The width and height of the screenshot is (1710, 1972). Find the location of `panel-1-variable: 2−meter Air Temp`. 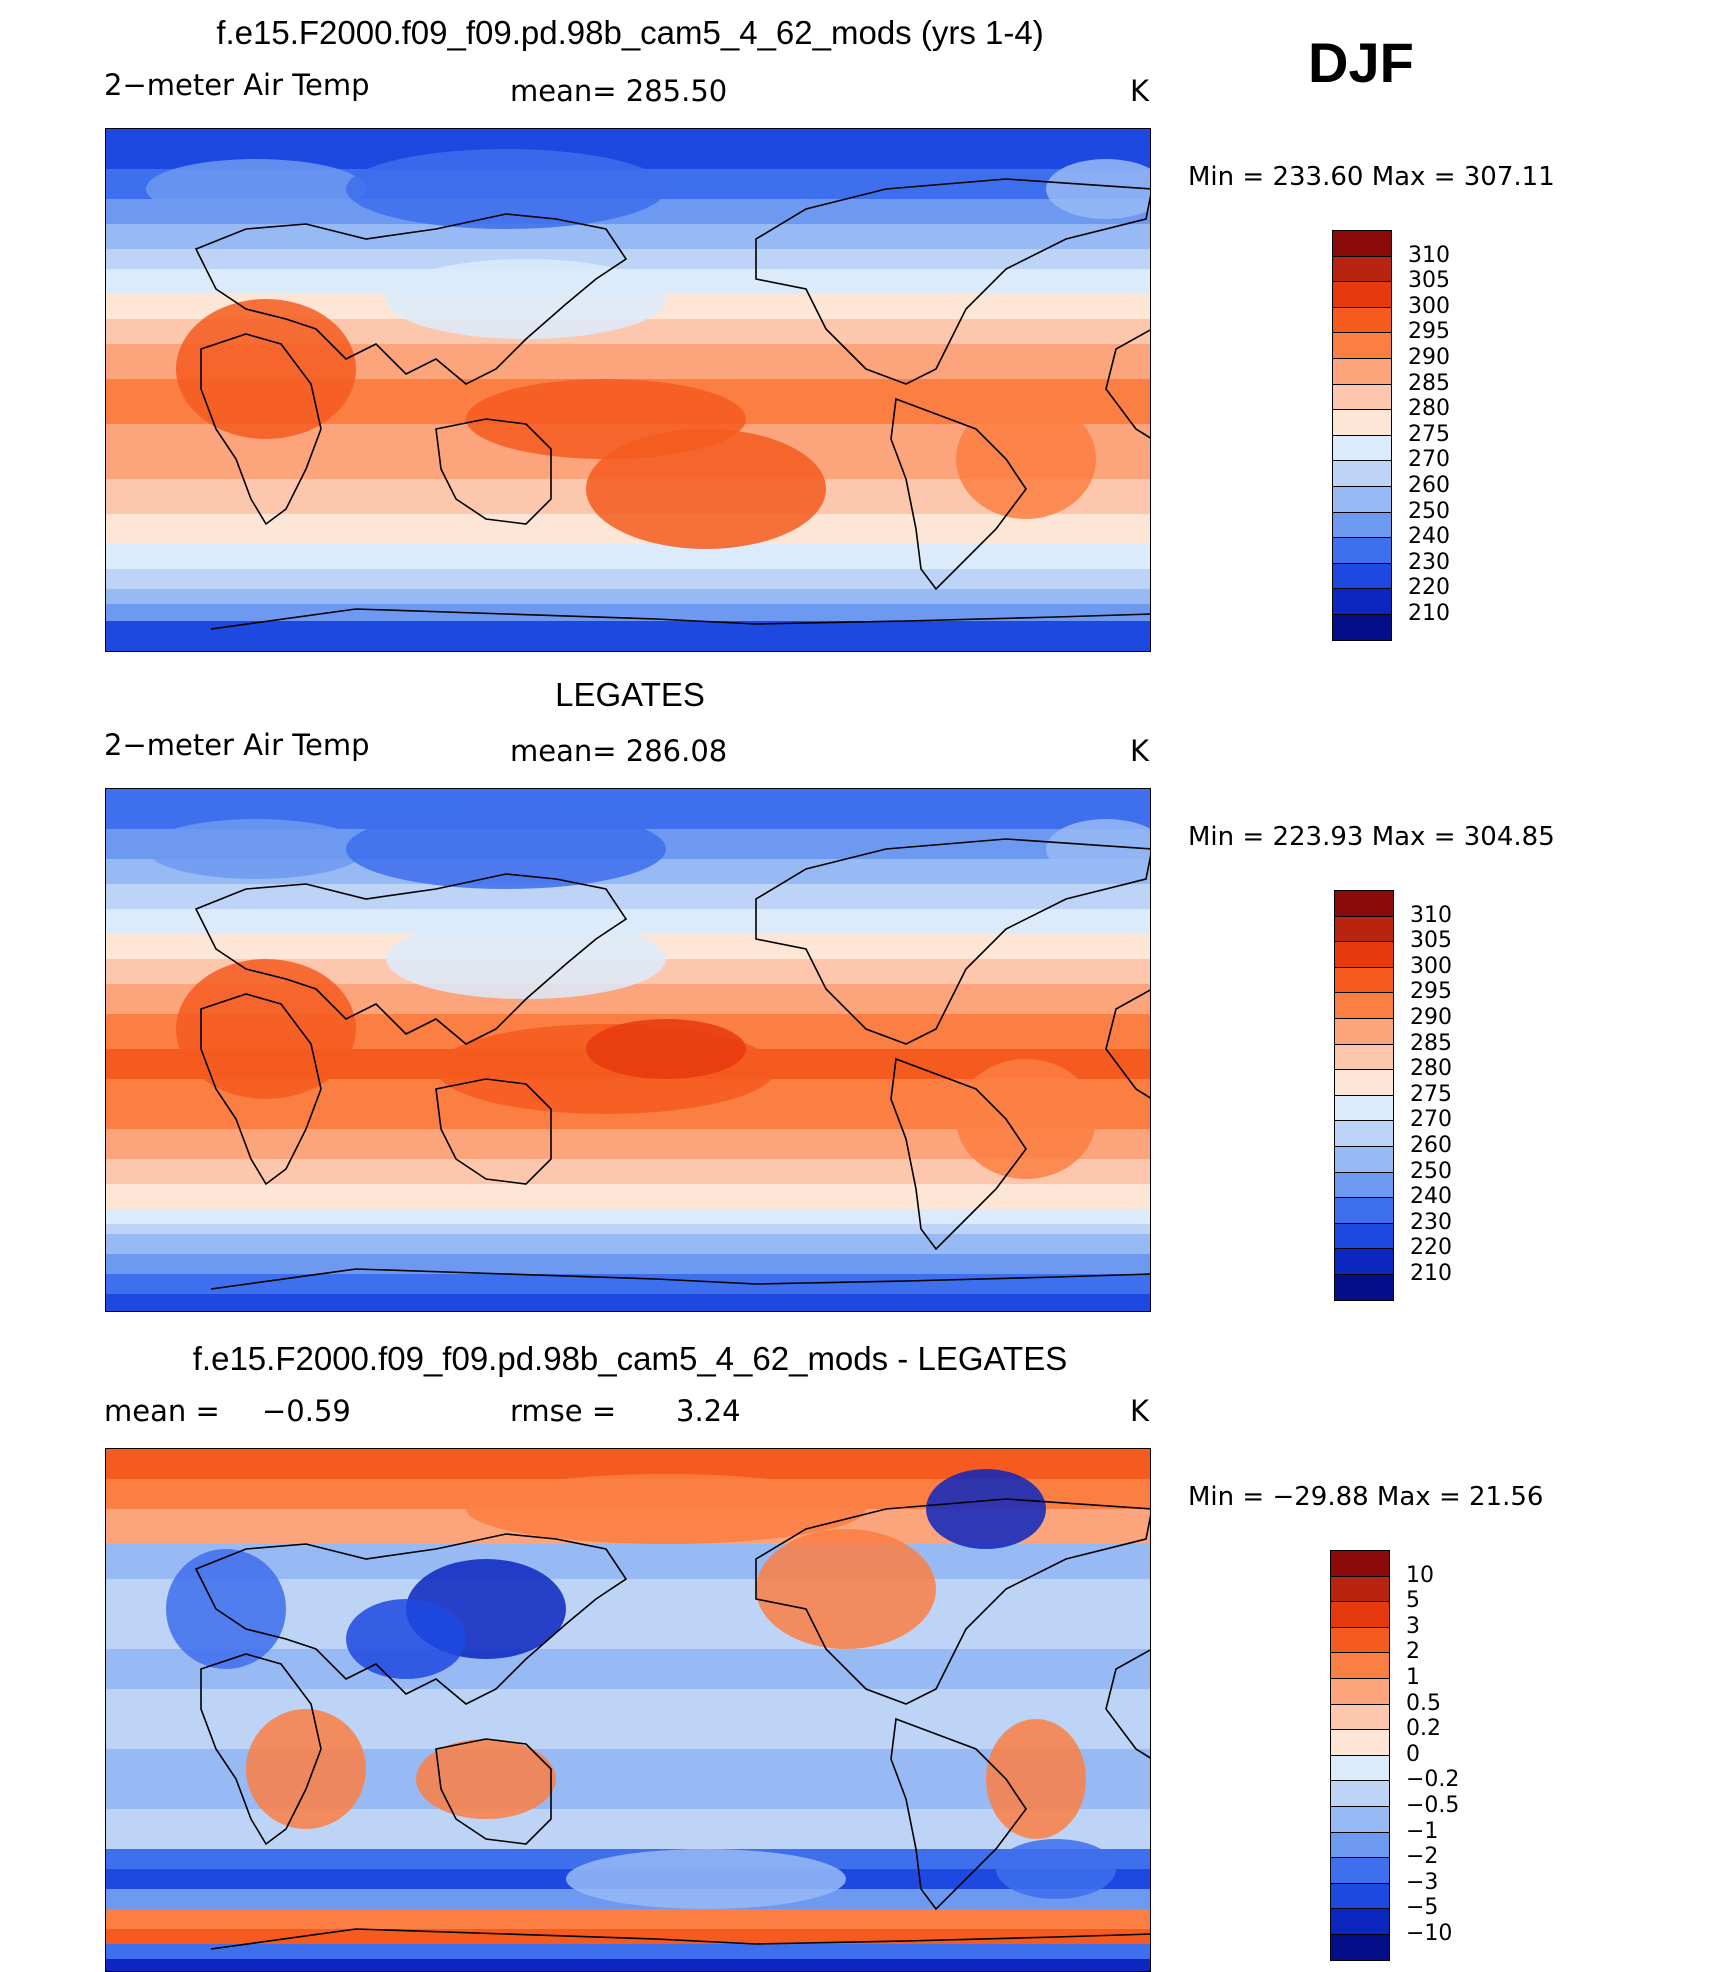

panel-1-variable: 2−meter Air Temp is located at coordinates (237, 85).